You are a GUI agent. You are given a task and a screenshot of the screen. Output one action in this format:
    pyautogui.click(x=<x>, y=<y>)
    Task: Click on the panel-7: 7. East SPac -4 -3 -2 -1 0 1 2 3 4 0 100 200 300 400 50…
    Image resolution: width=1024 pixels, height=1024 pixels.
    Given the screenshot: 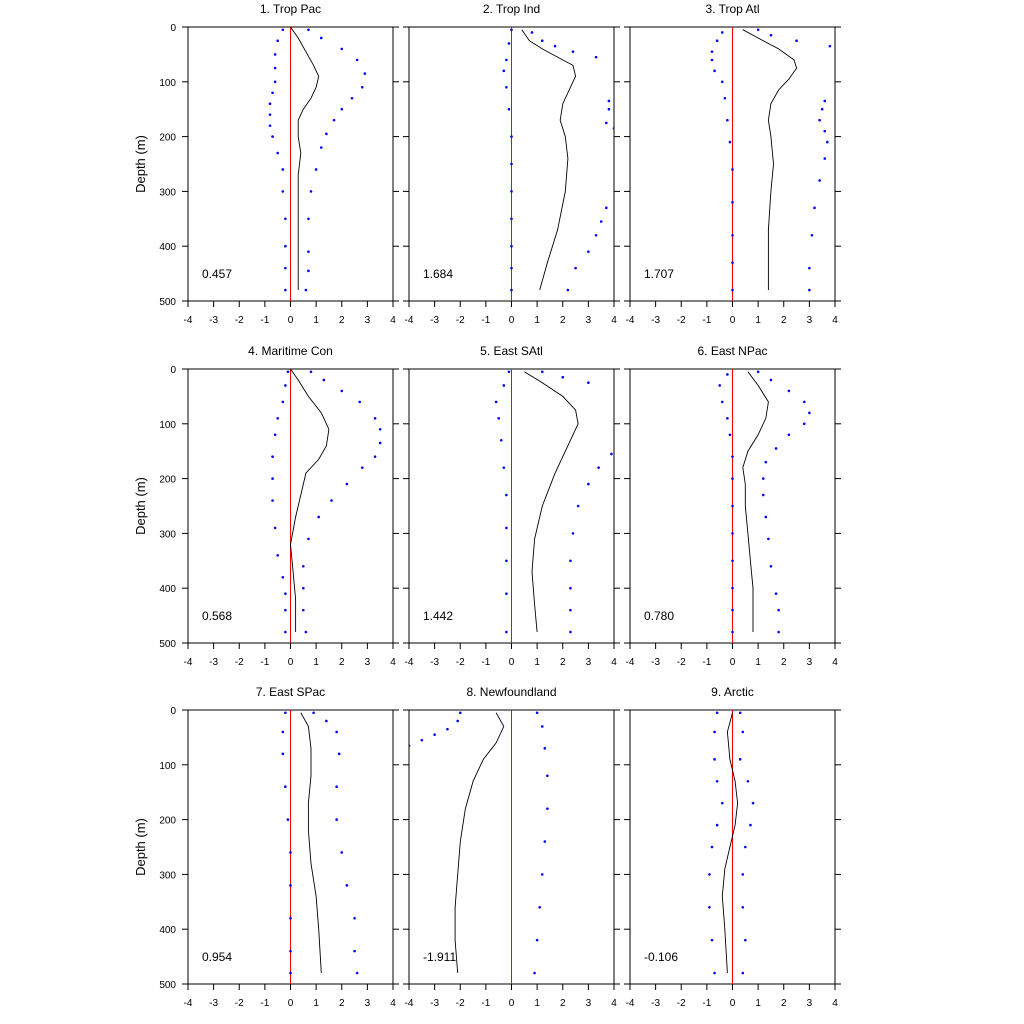 What is the action you would take?
    pyautogui.click(x=266, y=847)
    